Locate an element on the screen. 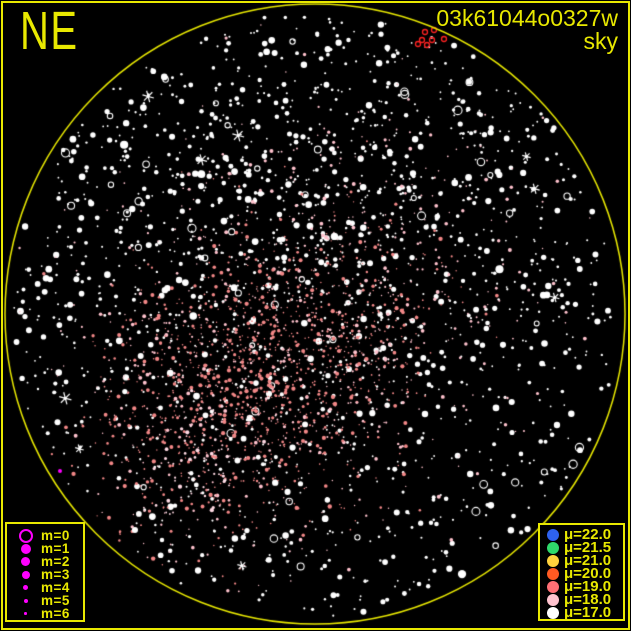 The image size is (631, 631). legend-row: μ=22.0 is located at coordinates (583, 534).